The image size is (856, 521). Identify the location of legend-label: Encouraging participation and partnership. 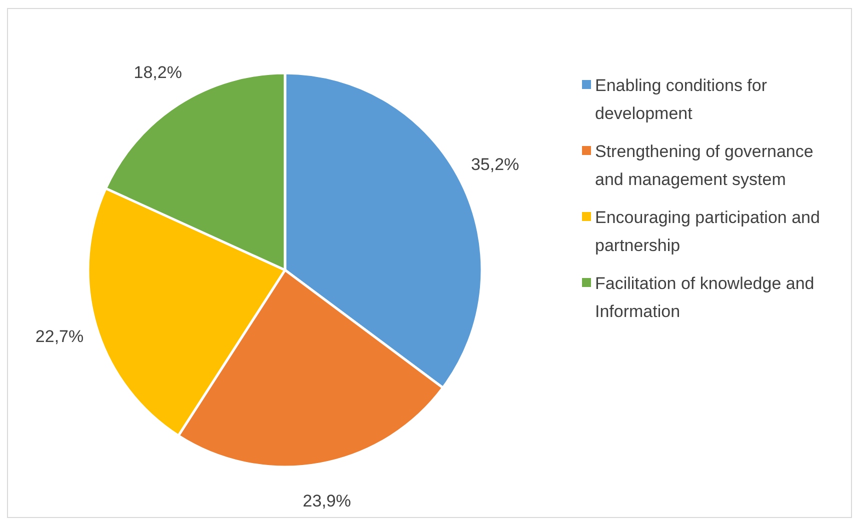
(707, 231).